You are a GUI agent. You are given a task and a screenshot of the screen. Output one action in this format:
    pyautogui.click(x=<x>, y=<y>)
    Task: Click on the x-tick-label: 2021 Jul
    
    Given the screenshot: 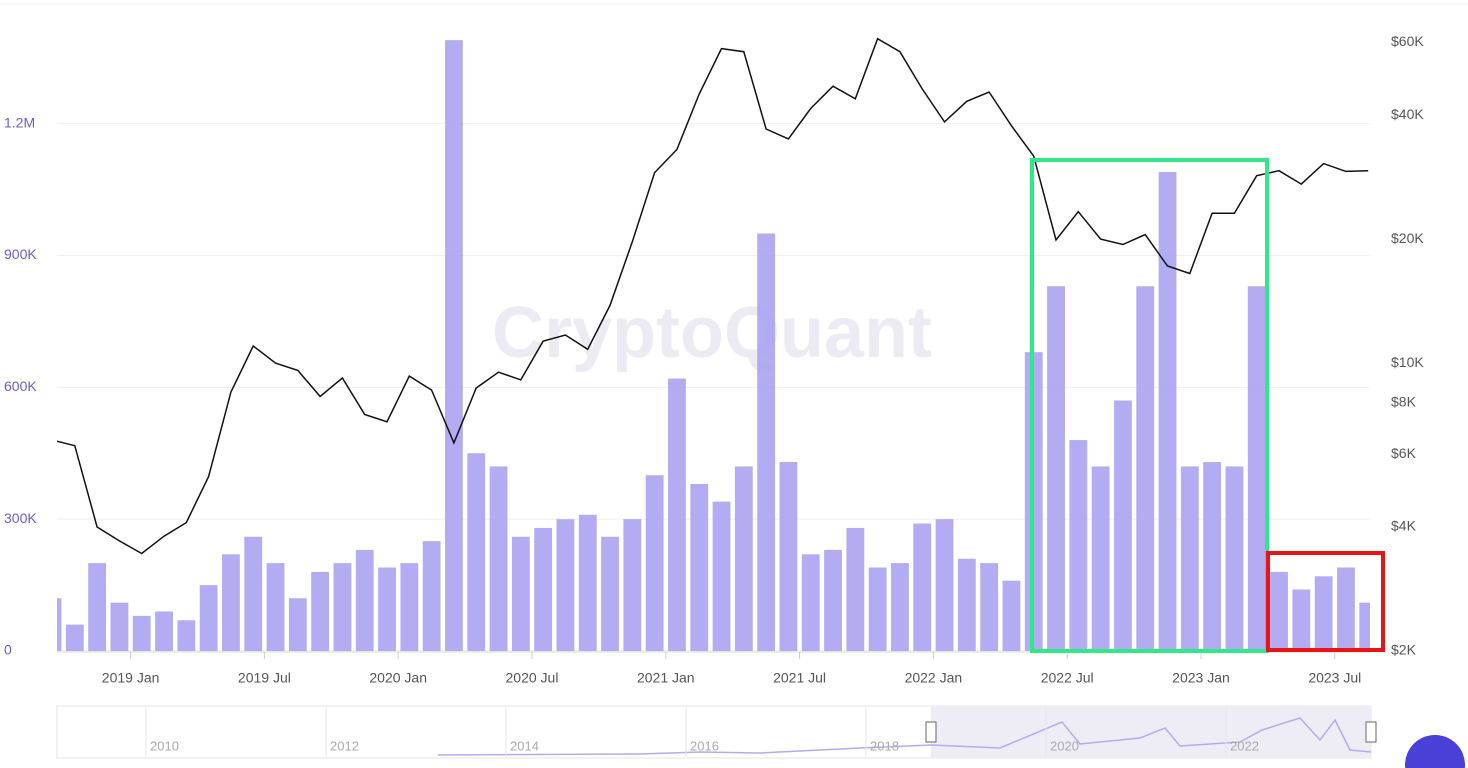 What is the action you would take?
    pyautogui.click(x=799, y=678)
    